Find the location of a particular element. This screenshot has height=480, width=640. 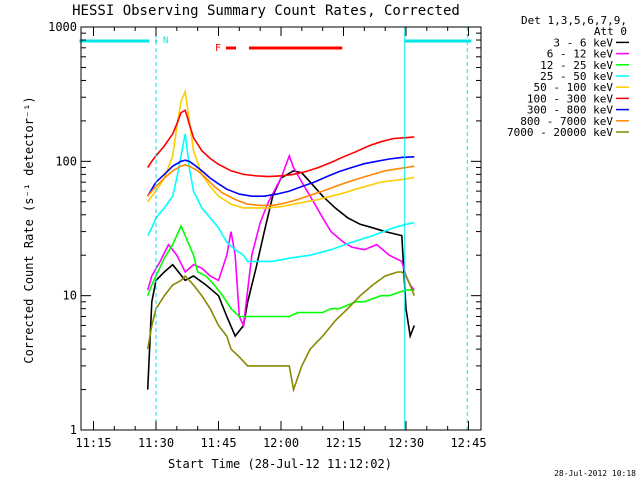

footer-timestamp: 28-Jul-2012 10:18 is located at coordinates (595, 473).